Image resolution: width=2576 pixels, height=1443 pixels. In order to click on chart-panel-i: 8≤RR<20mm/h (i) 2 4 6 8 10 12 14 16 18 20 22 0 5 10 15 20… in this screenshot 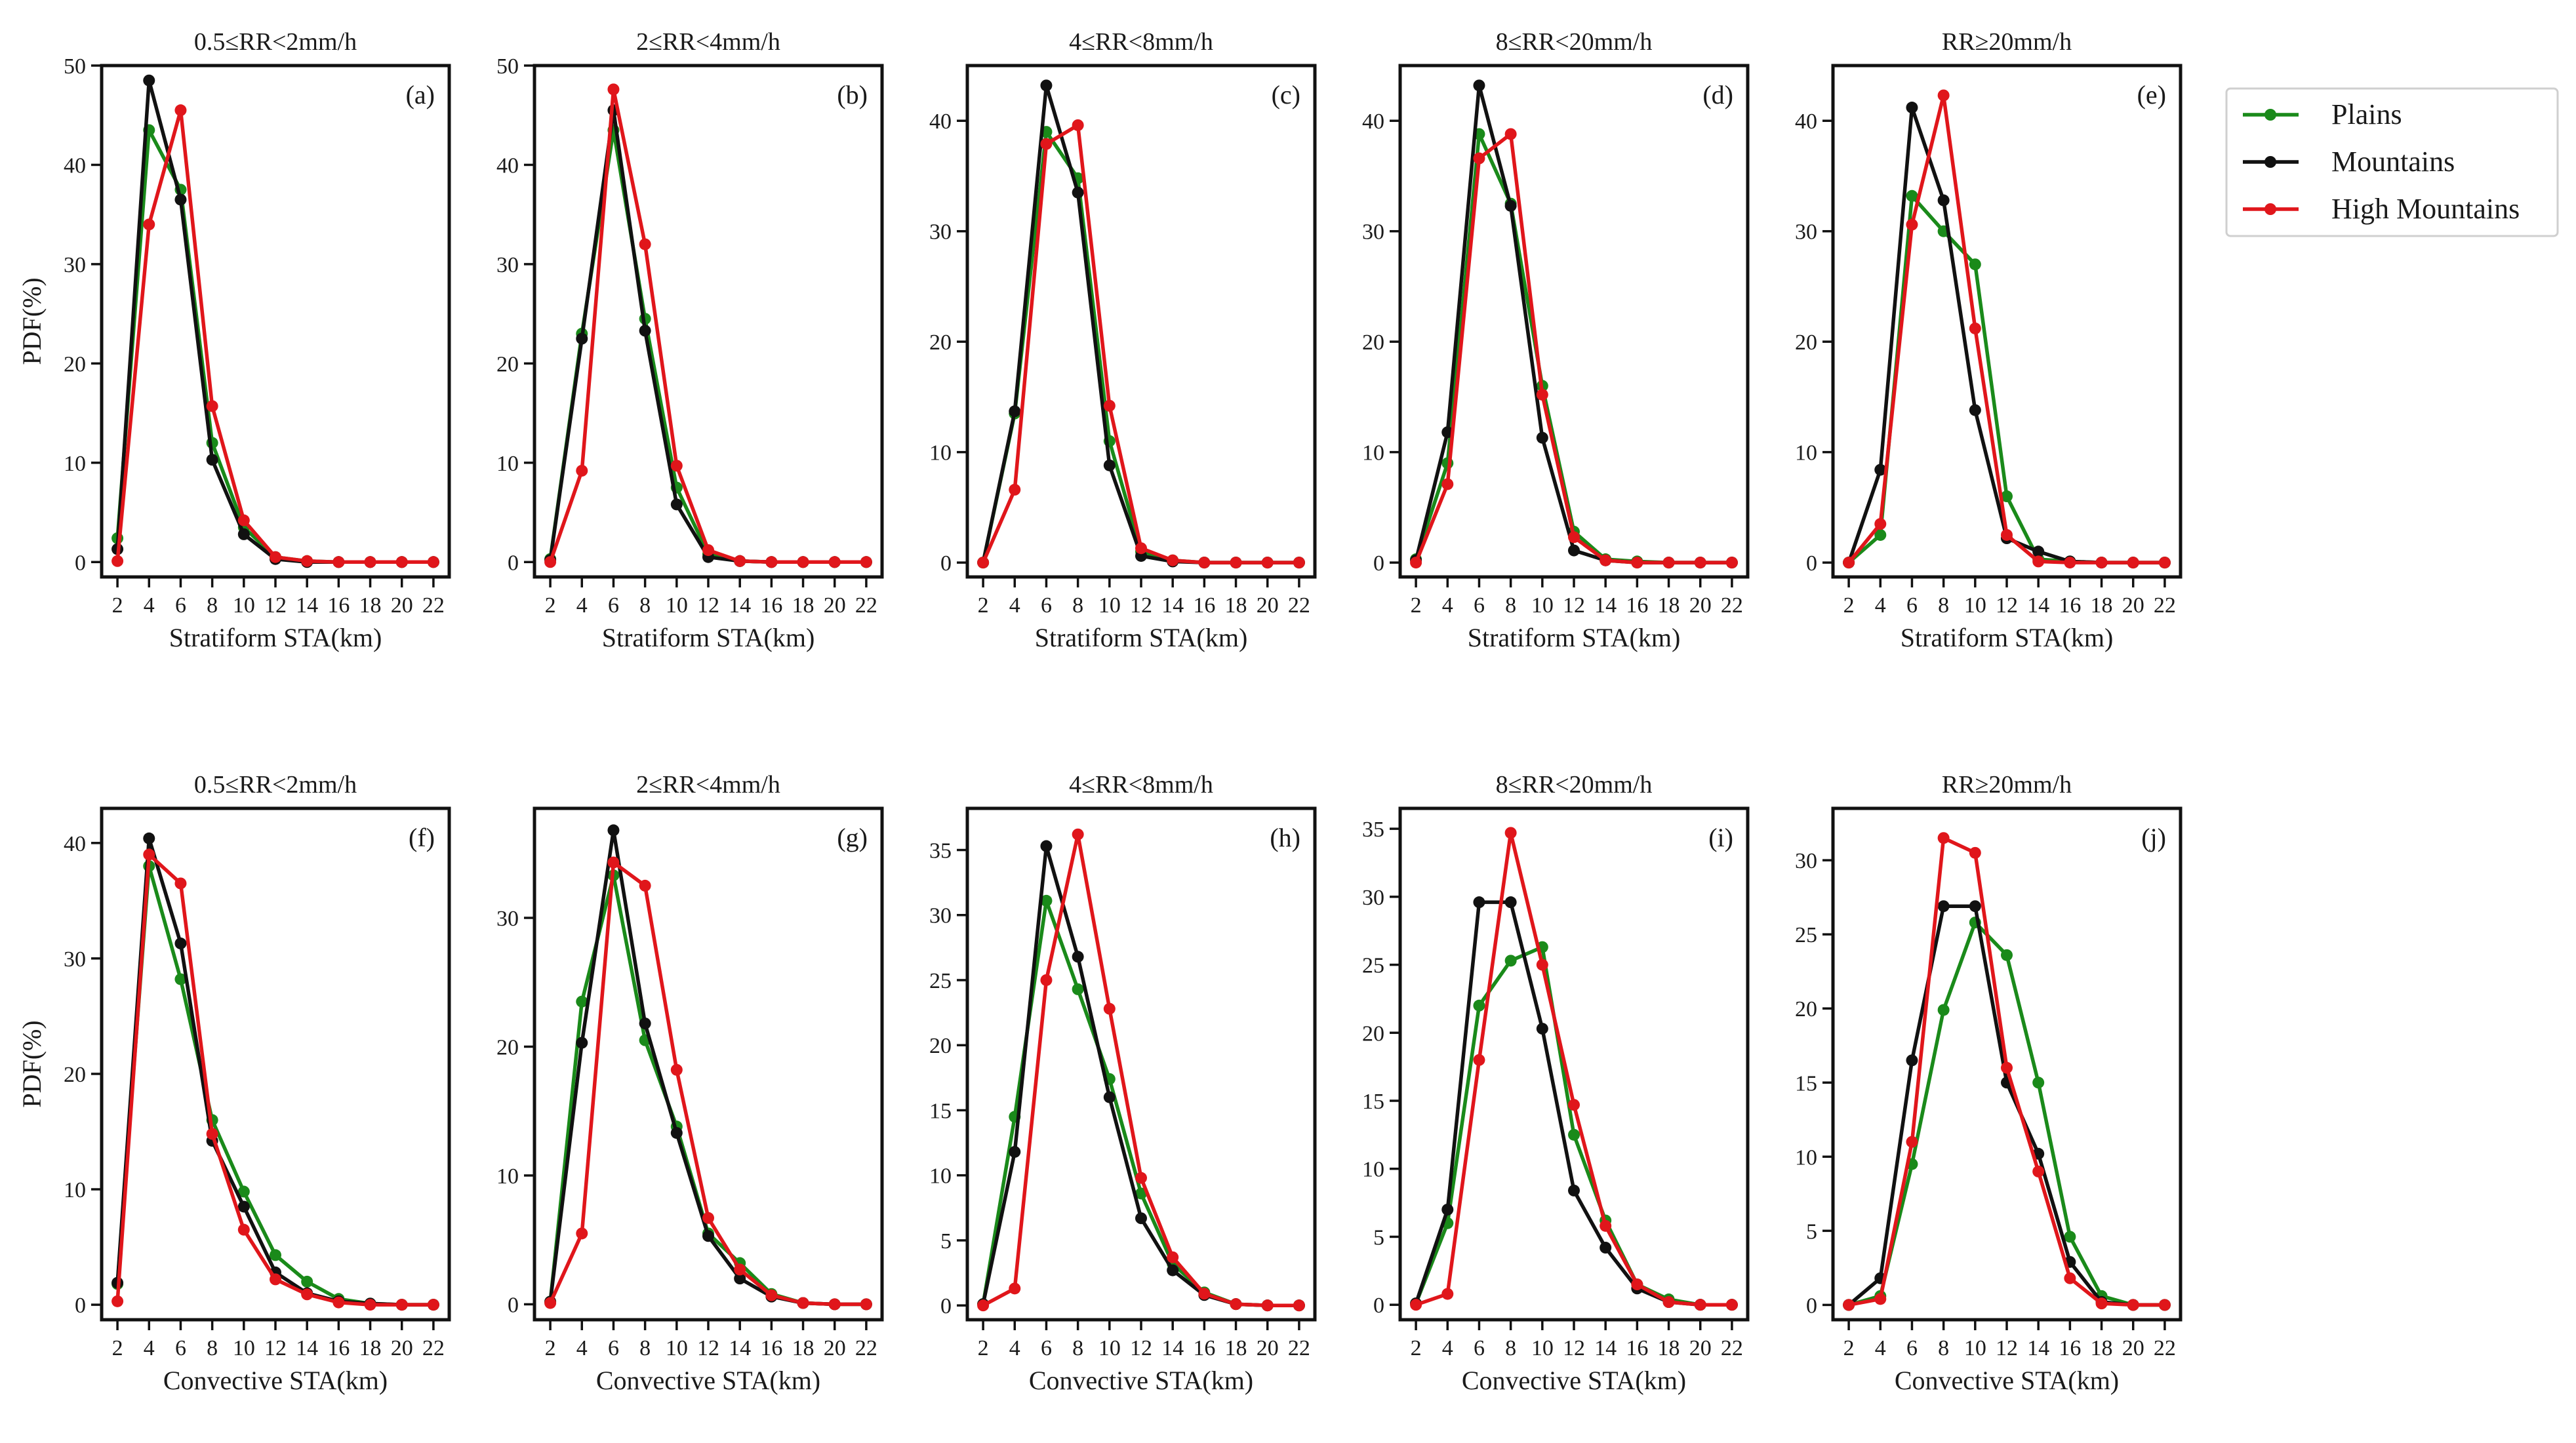, I will do `click(1556, 1083)`.